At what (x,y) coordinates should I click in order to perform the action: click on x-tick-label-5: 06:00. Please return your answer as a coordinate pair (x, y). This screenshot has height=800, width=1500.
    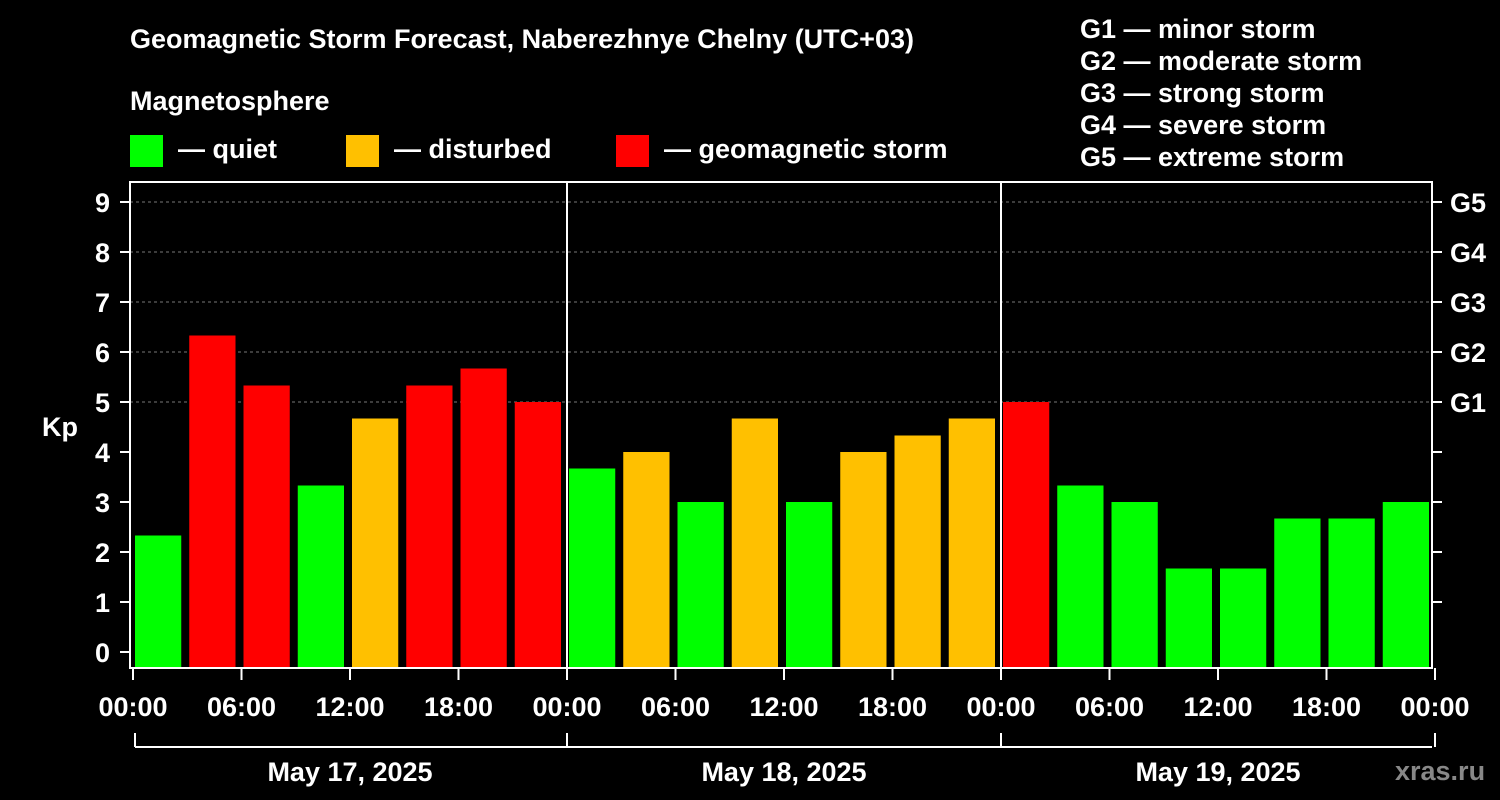
    Looking at the image, I should click on (675, 707).